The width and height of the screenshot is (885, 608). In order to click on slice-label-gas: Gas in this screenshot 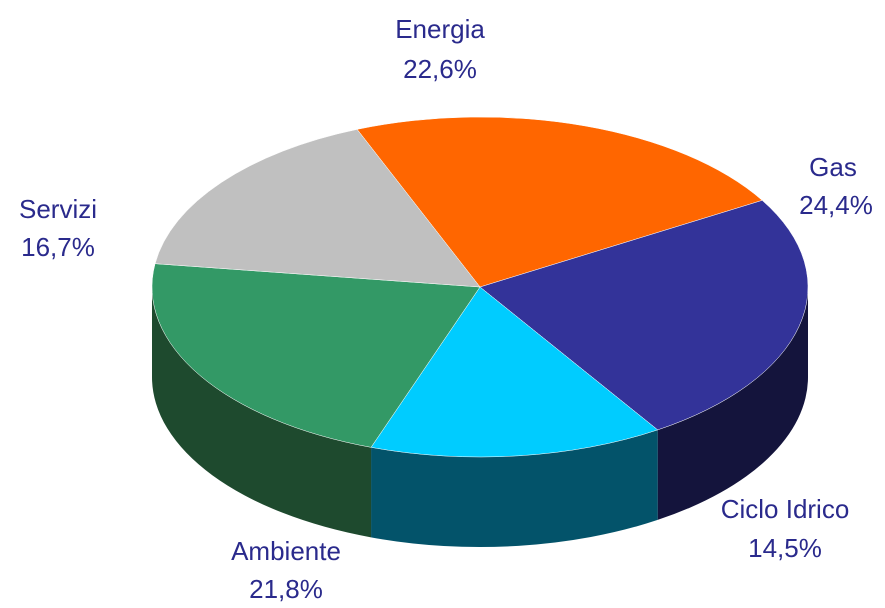, I will do `click(833, 167)`.